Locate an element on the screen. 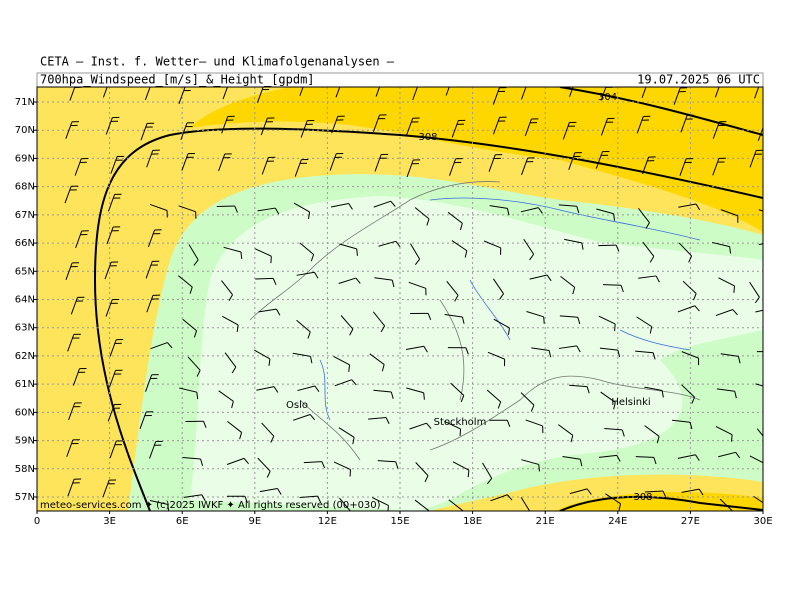 This screenshot has height=600, width=800. lat-label: 68N is located at coordinates (25, 187).